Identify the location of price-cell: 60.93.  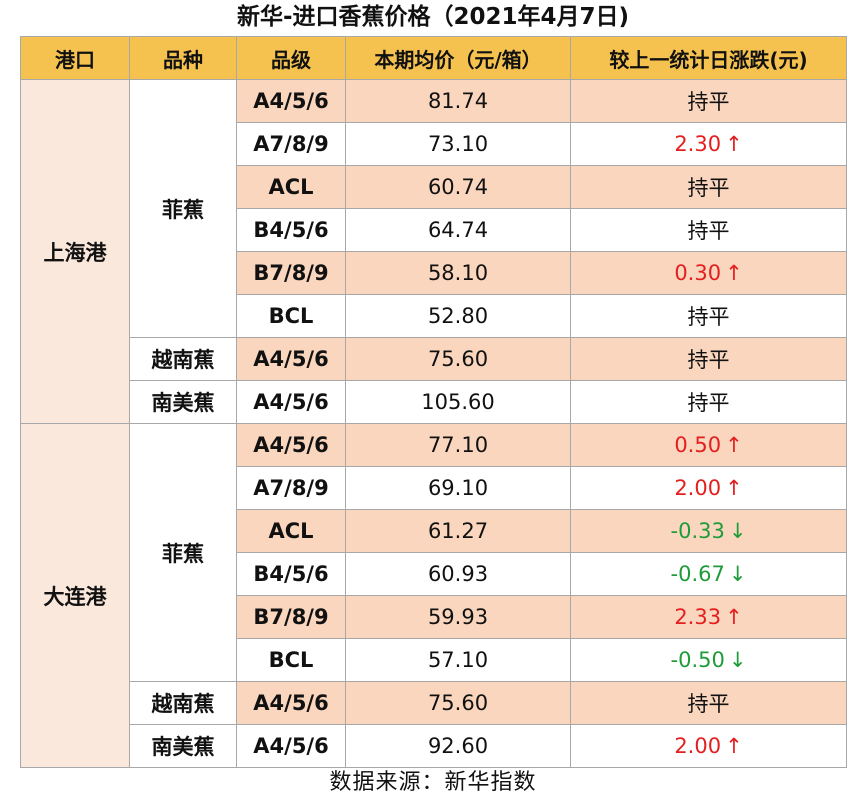
(458, 574).